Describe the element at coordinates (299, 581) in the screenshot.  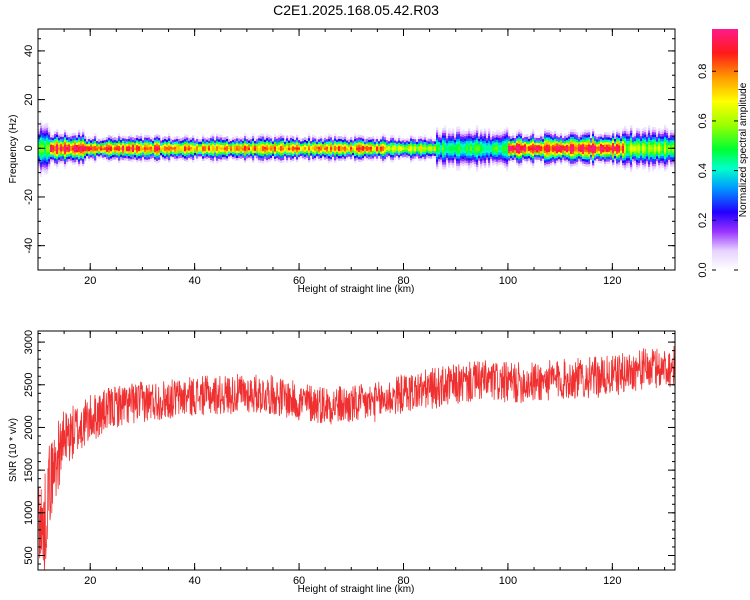
I see `snr-x-tick-label: 60` at that location.